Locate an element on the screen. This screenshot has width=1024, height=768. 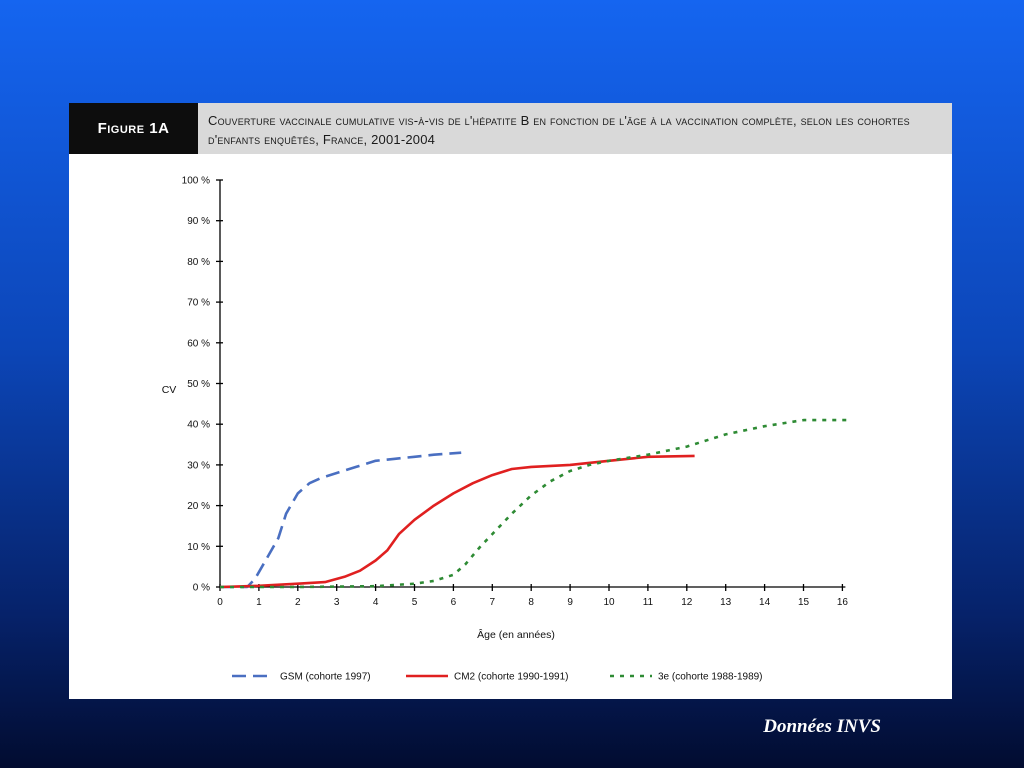
x-tick-label: 6 is located at coordinates (454, 602).